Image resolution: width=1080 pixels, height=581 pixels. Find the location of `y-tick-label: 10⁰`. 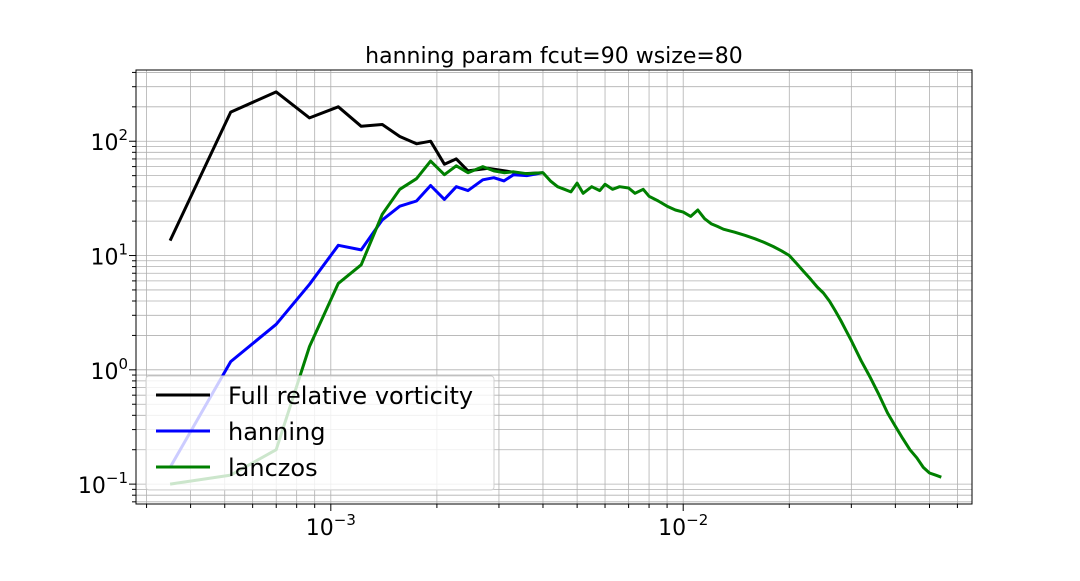

y-tick-label: 10⁰ is located at coordinates (109, 370).